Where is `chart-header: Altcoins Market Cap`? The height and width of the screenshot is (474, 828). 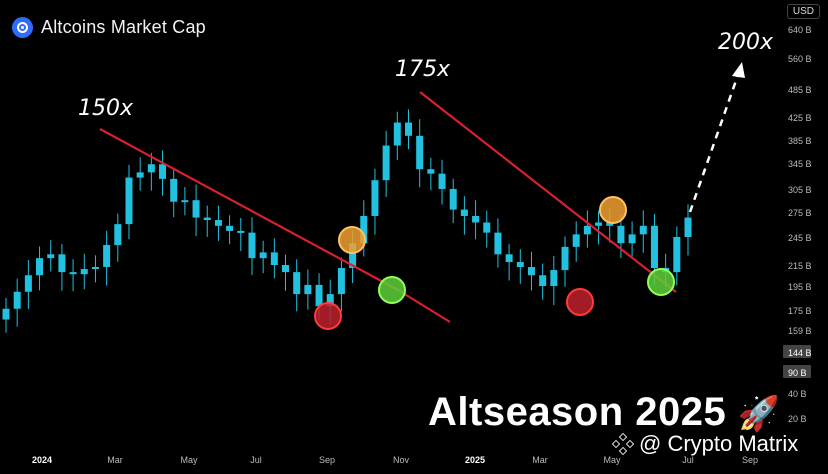 chart-header: Altcoins Market Cap is located at coordinates (109, 27).